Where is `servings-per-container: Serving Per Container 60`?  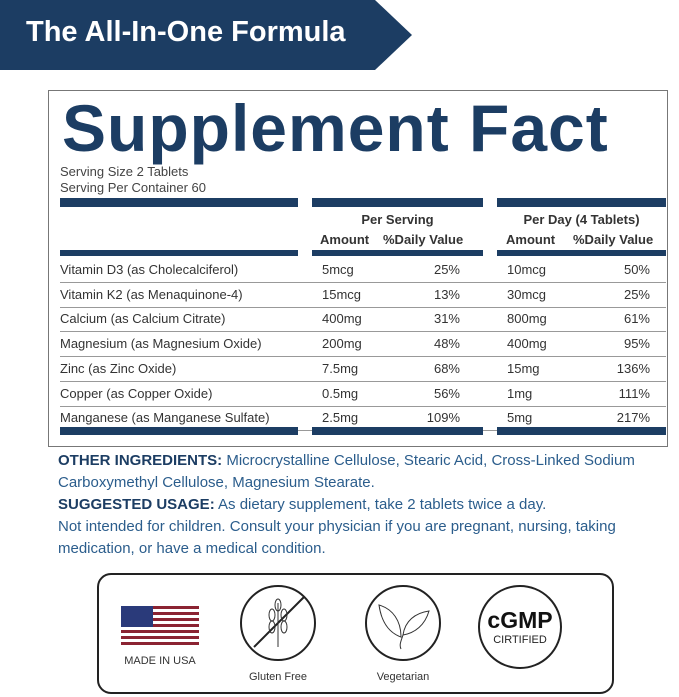 servings-per-container: Serving Per Container 60 is located at coordinates (133, 187).